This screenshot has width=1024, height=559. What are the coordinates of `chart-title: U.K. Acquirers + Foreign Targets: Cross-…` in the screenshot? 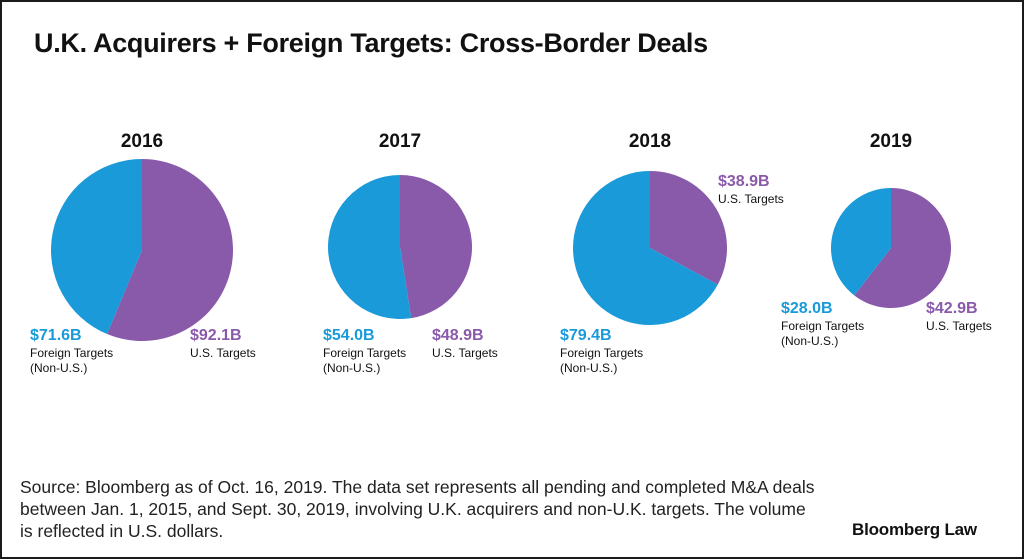 It's located at (371, 43).